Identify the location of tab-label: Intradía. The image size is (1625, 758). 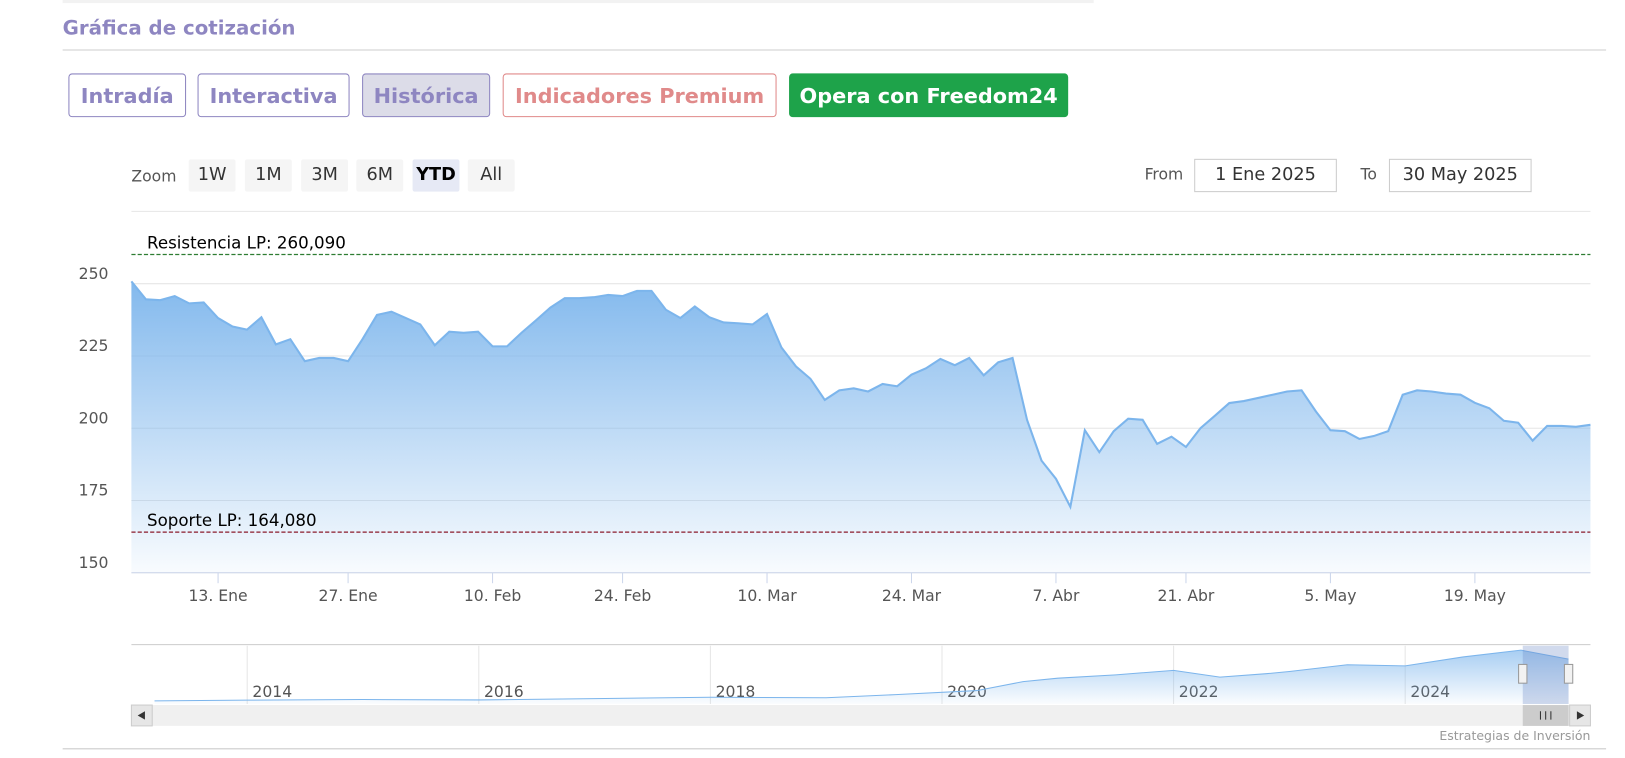
(127, 96).